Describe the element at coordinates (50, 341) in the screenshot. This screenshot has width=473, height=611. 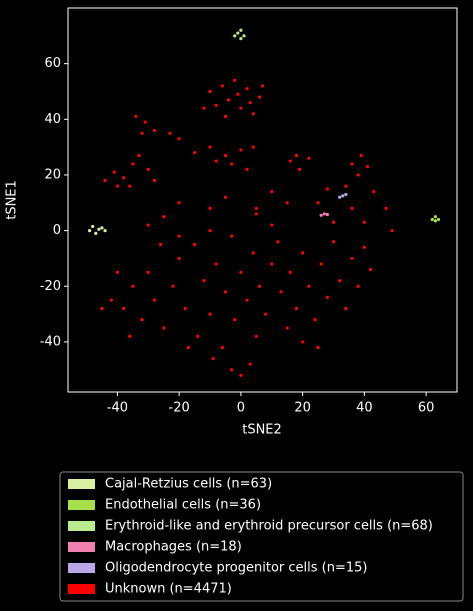
I see `y-tick-label: -40` at that location.